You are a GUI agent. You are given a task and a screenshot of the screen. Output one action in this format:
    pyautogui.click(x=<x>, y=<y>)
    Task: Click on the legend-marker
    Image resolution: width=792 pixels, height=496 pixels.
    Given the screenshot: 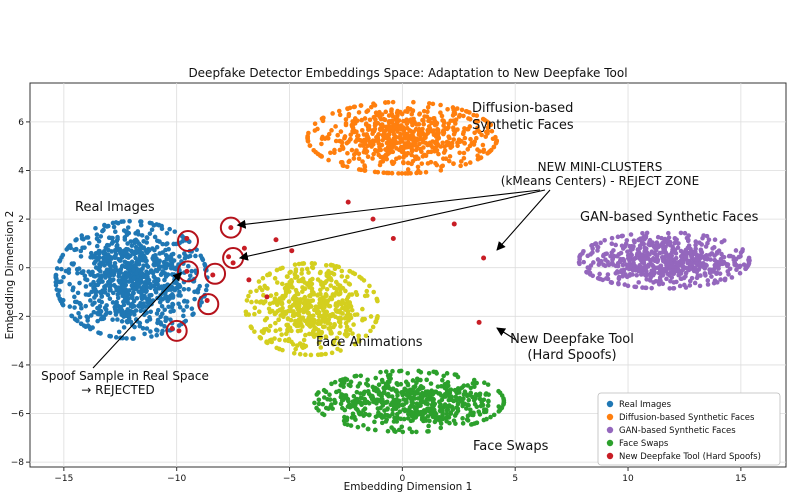 What is the action you would take?
    pyautogui.click(x=610, y=404)
    